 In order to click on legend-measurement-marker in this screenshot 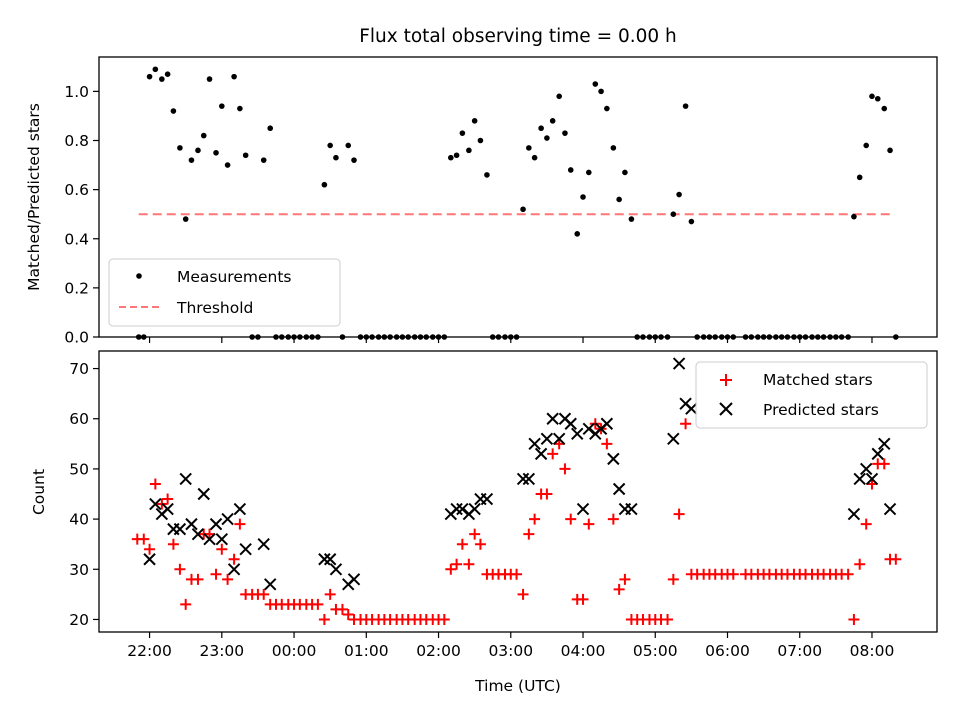, I will do `click(139, 276)`.